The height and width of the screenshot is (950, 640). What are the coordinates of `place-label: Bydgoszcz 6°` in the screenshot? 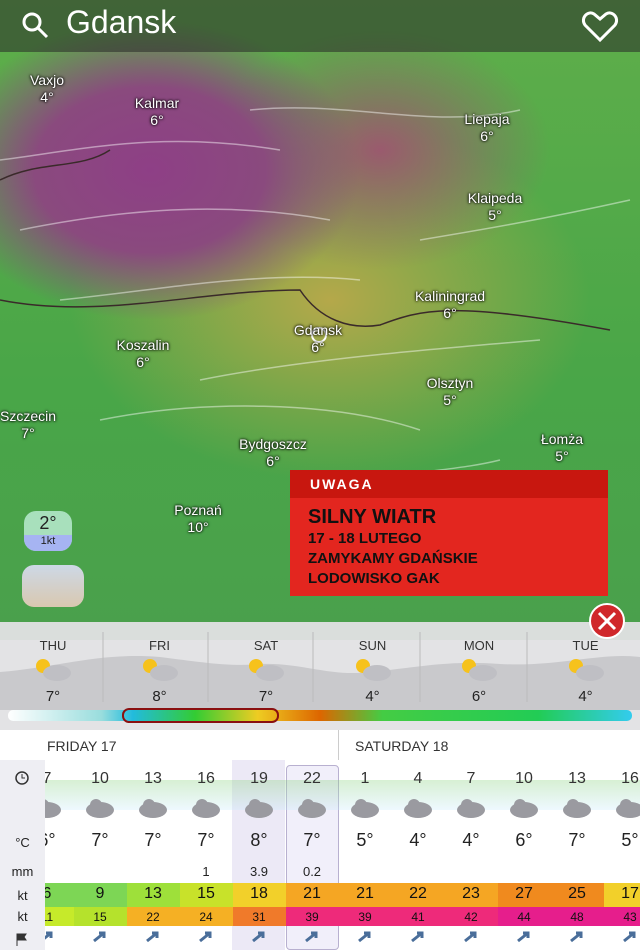 It's located at (273, 453).